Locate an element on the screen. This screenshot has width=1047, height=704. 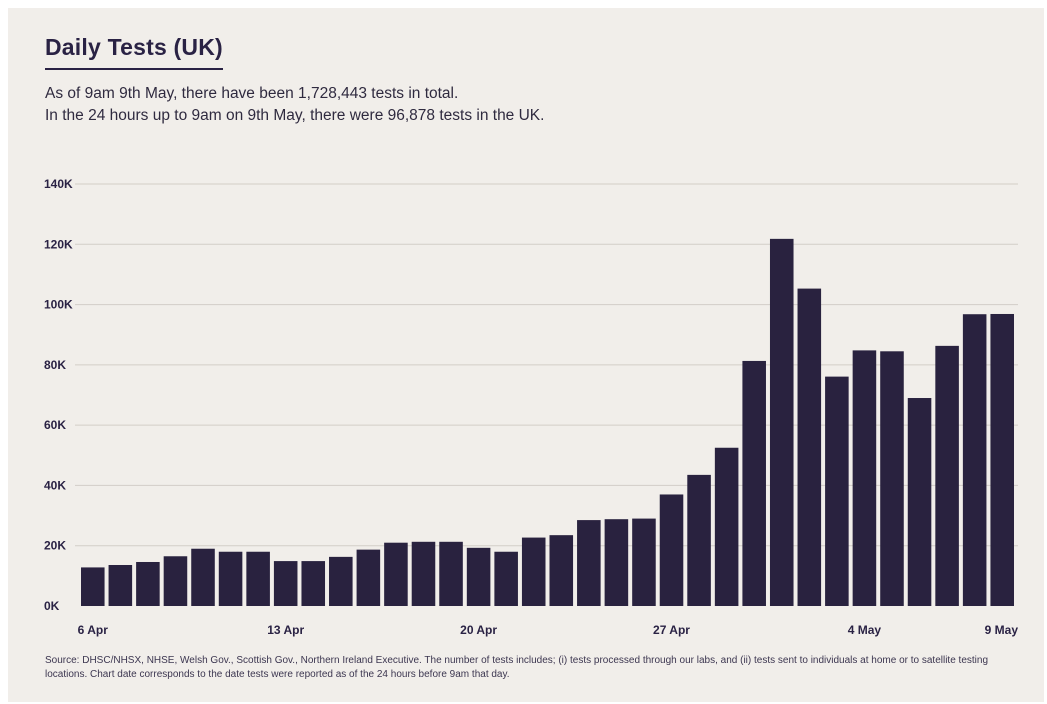
bar-20-apr is located at coordinates (478, 576).